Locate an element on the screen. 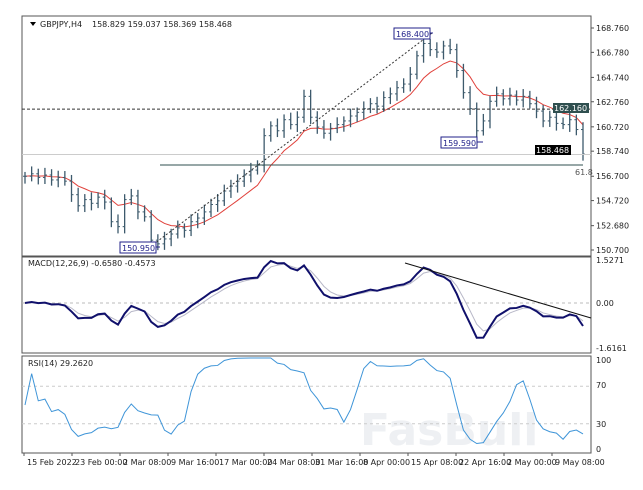 This screenshot has height=490, width=643. macd-signal-line is located at coordinates (304, 297).